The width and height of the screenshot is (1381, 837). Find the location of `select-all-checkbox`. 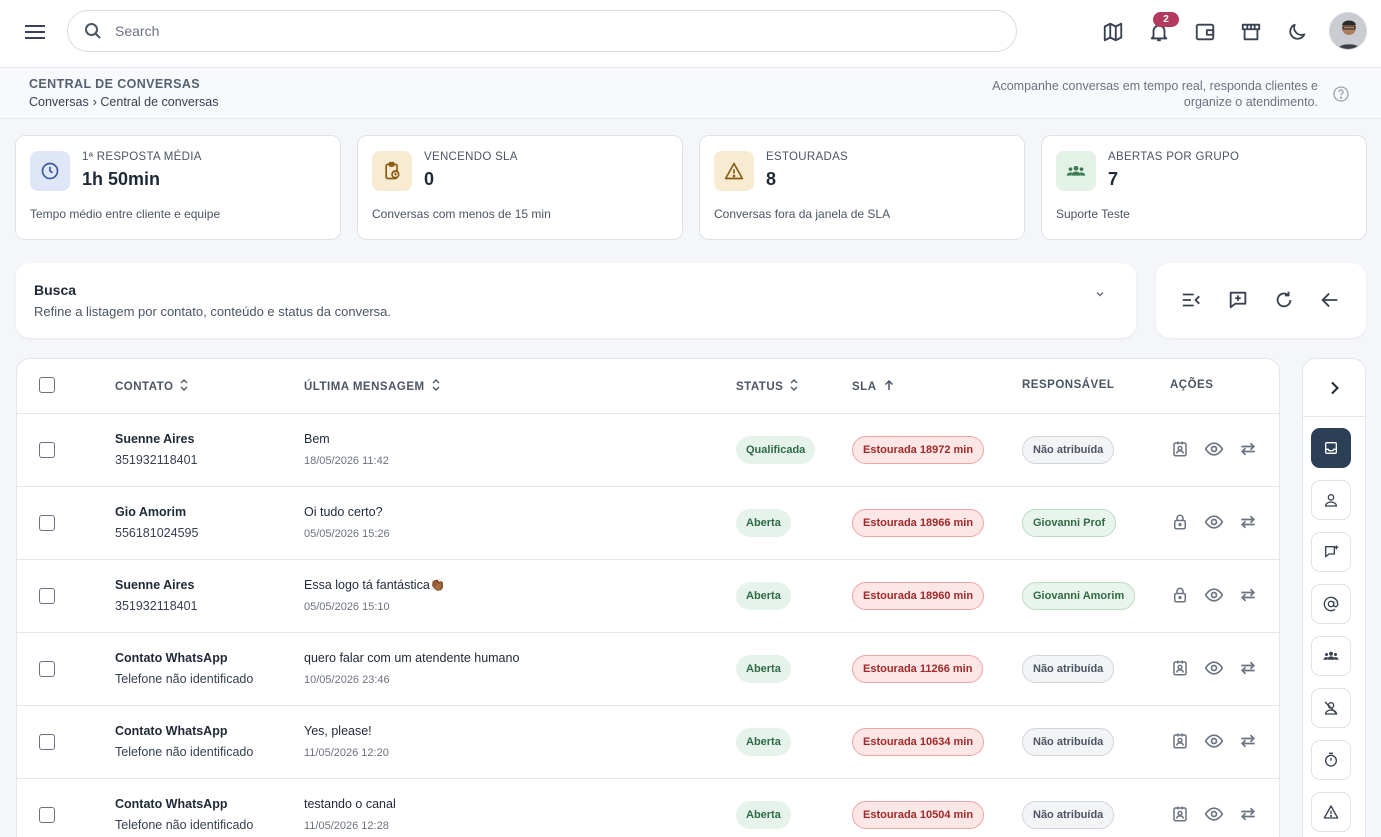

select-all-checkbox is located at coordinates (47, 385).